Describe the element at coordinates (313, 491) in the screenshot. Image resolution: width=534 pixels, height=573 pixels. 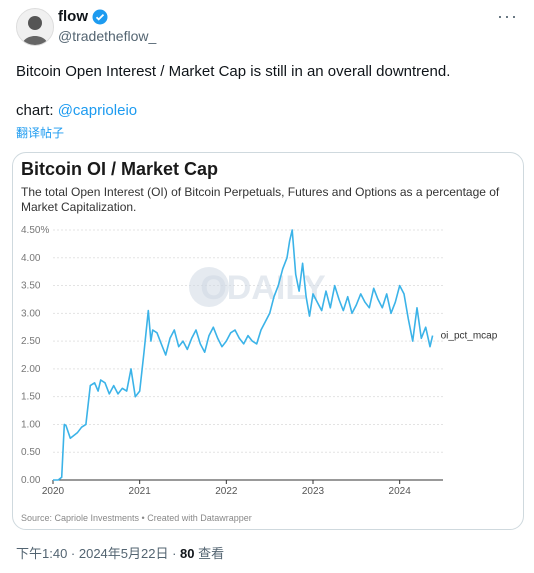
I see `x-tick-label: 2023` at that location.